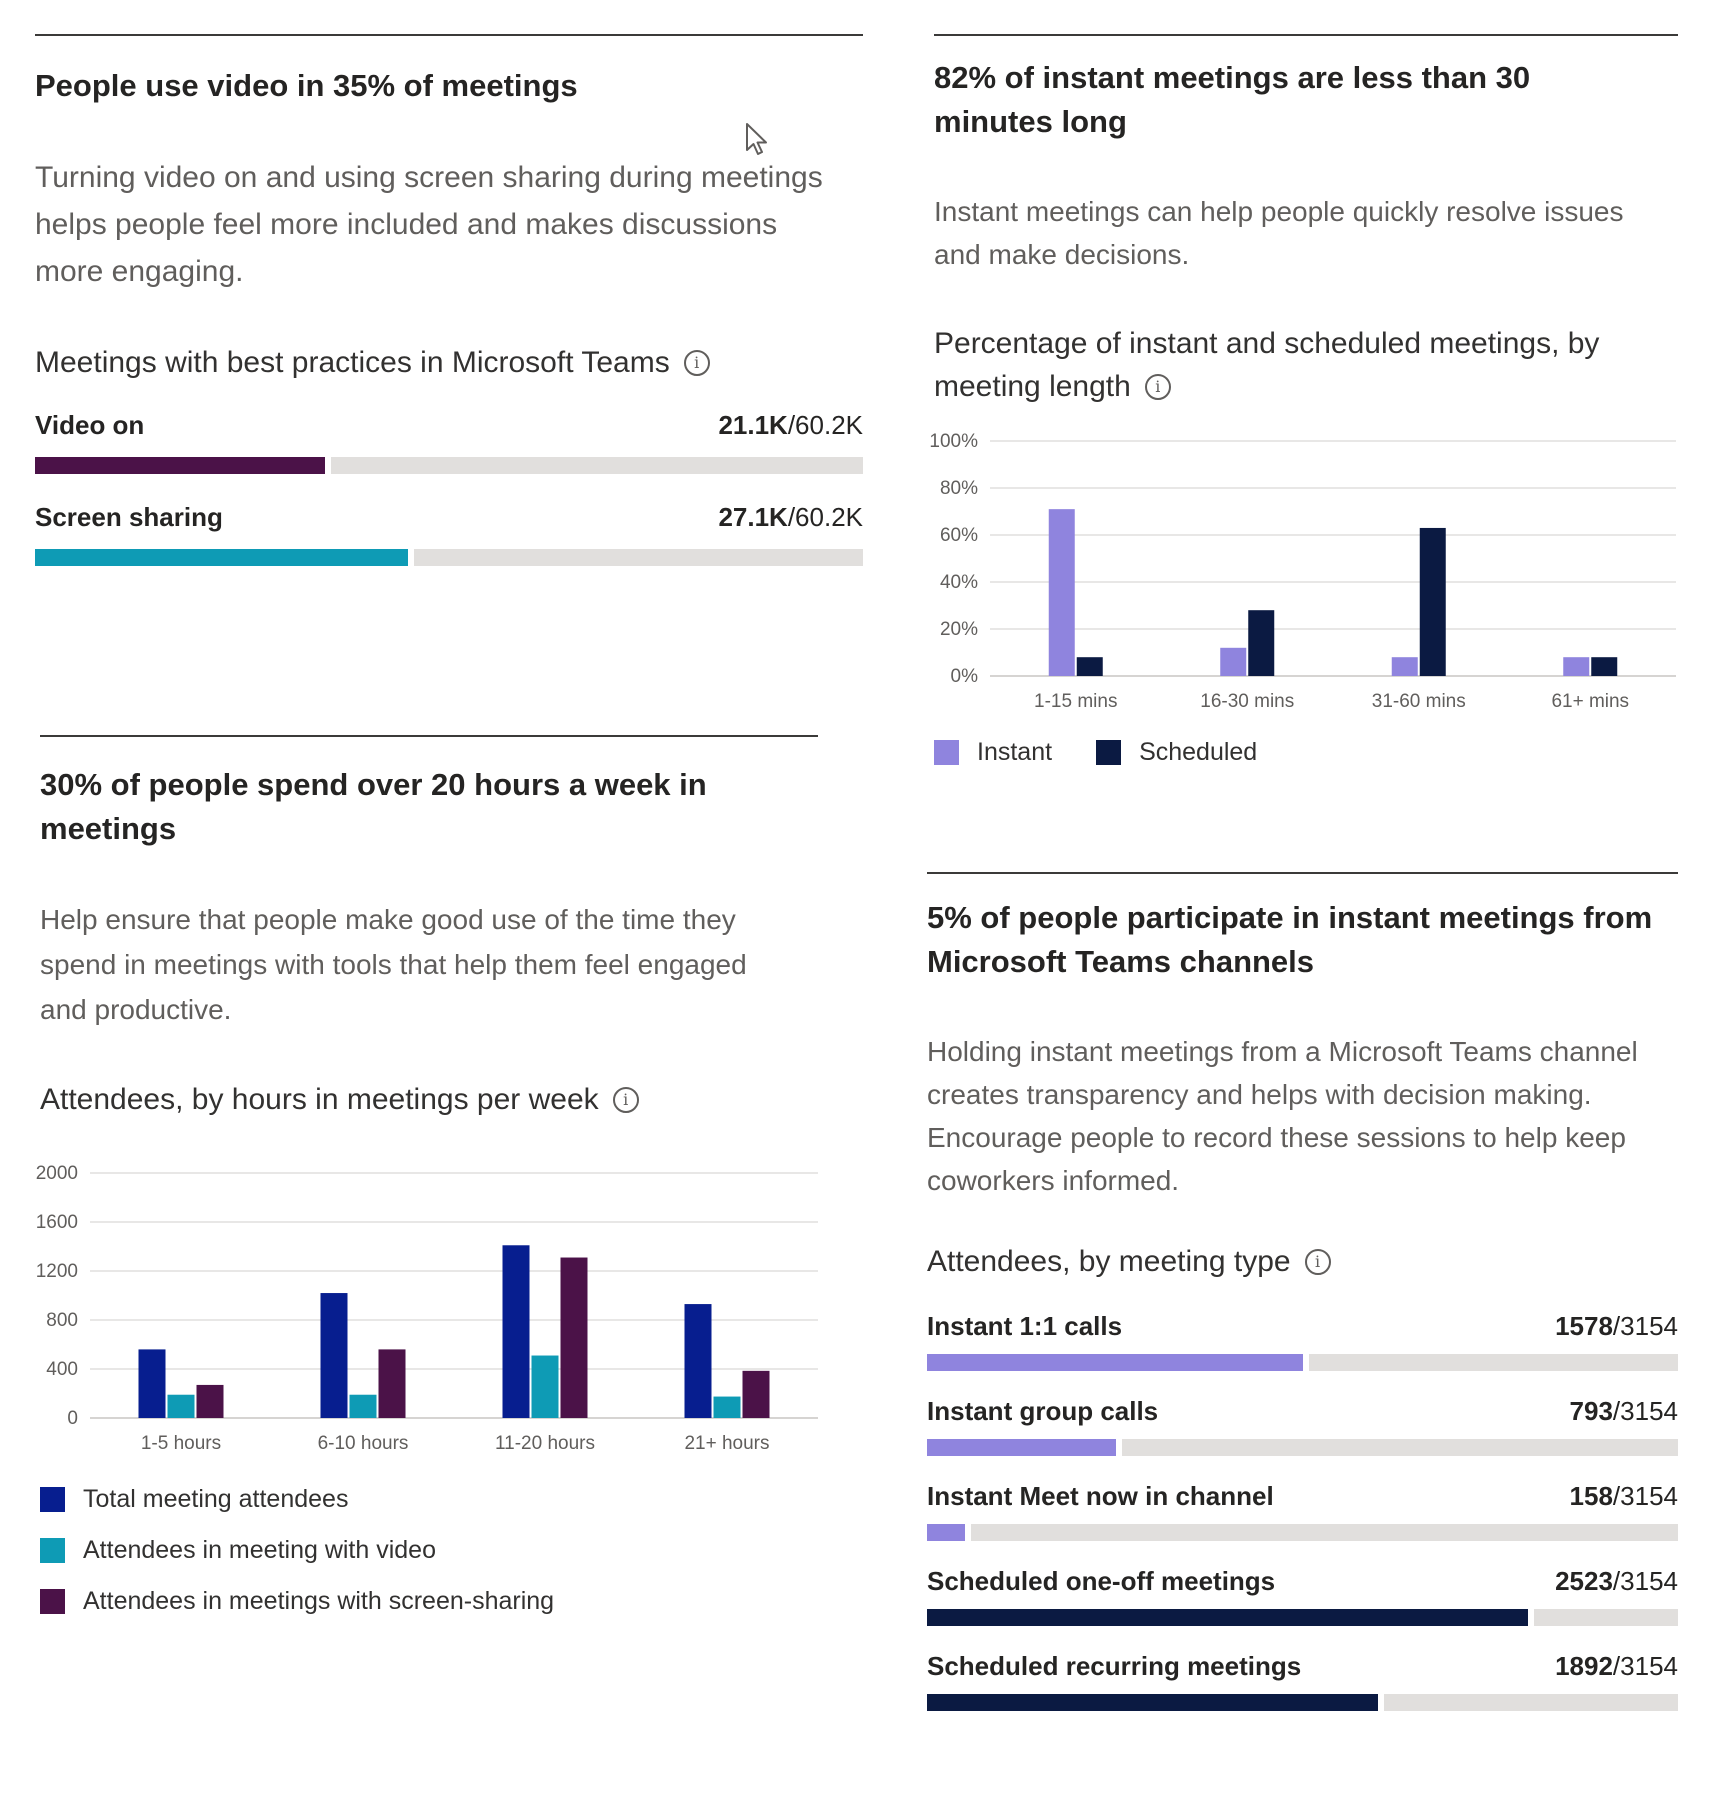 This screenshot has width=1714, height=1800. Describe the element at coordinates (1114, 1666) in the screenshot. I see `progress-label: Scheduled recurring meetings` at that location.